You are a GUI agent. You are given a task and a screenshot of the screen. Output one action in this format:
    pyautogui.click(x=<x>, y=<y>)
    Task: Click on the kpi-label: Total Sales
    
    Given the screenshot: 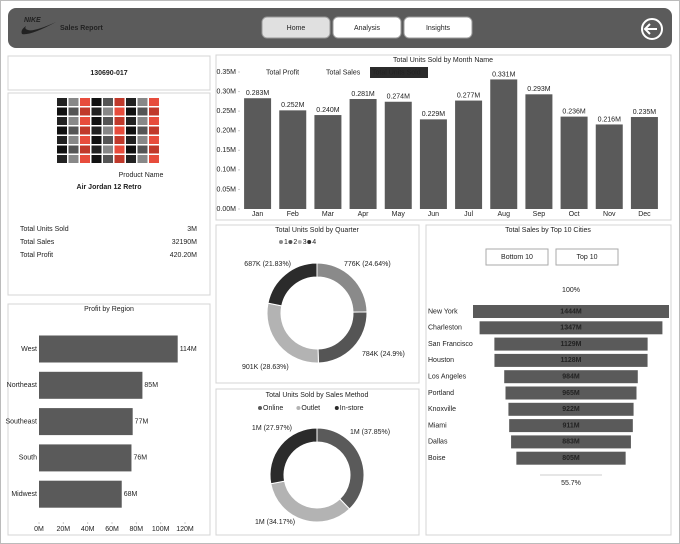 What is the action you would take?
    pyautogui.click(x=37, y=242)
    